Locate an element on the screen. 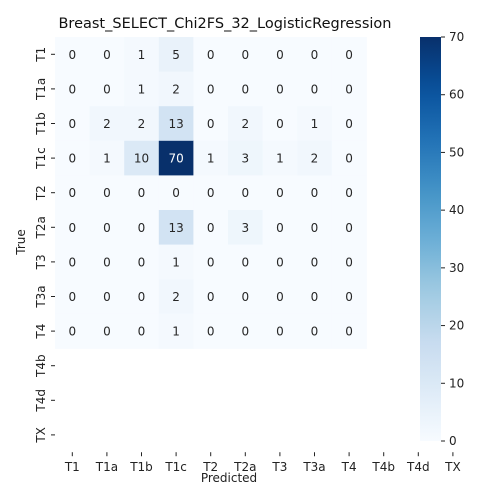 The image size is (500, 500). y-axis-label: True is located at coordinates (21, 242).